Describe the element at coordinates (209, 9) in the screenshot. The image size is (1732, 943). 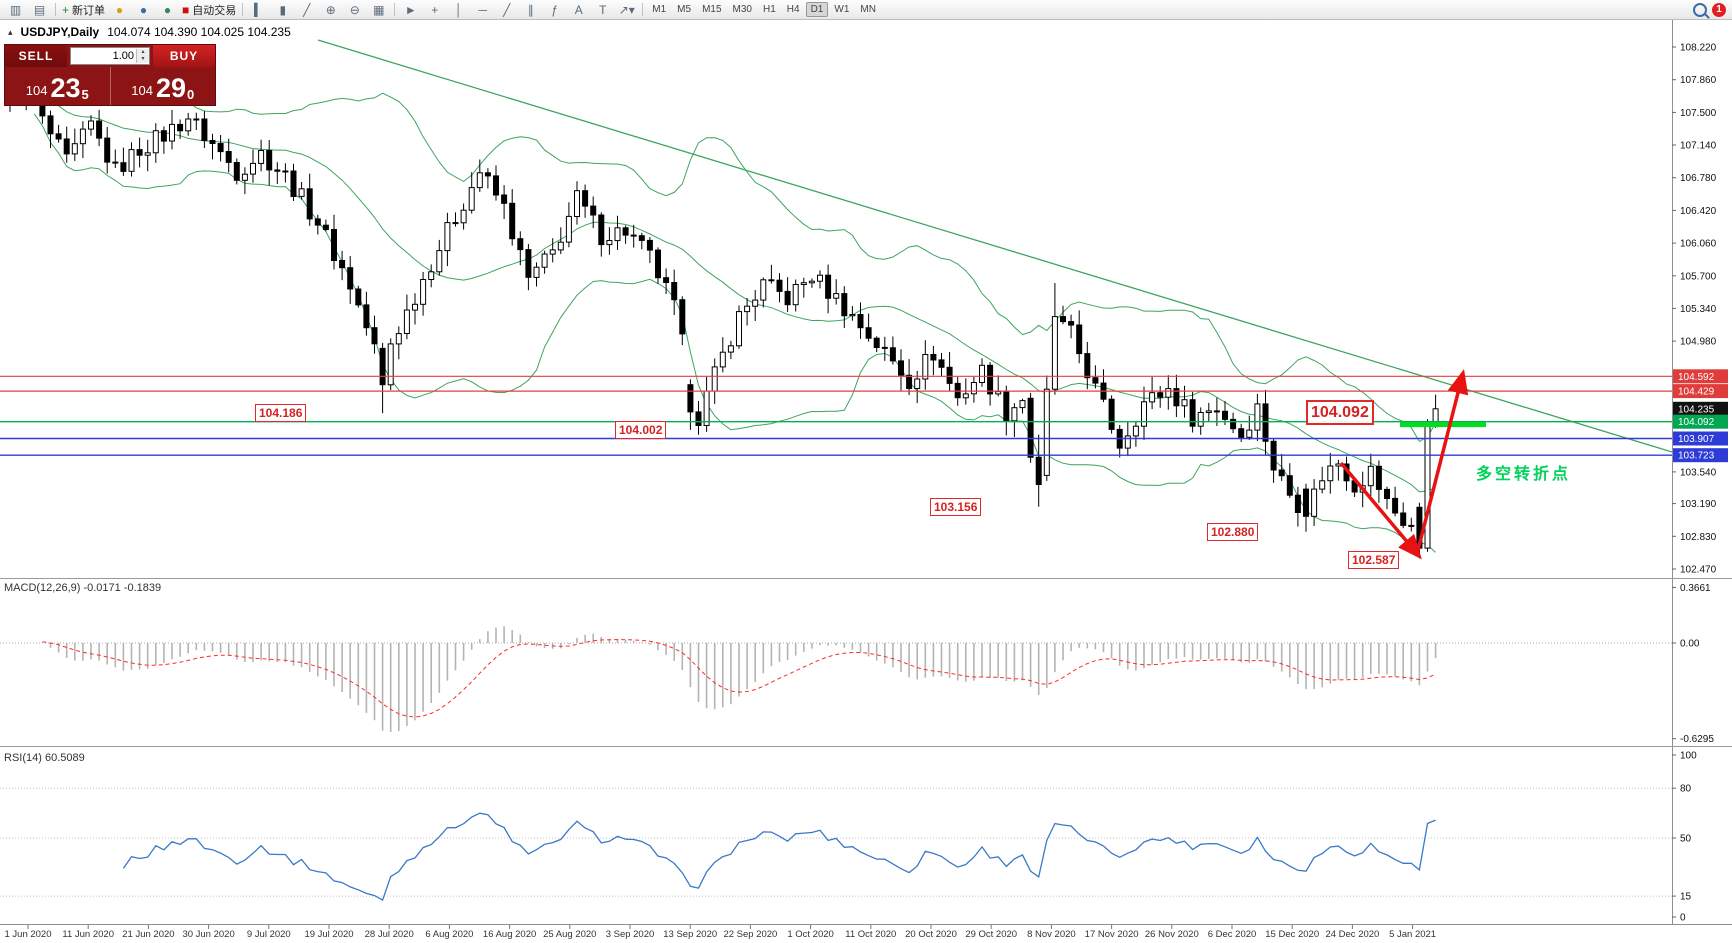
I see `autotrade-button: ■ 自动交易` at that location.